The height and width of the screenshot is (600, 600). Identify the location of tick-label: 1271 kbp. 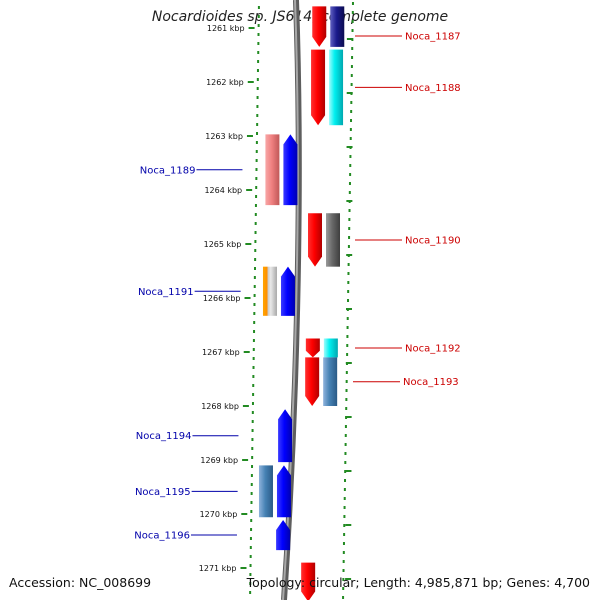
(218, 568).